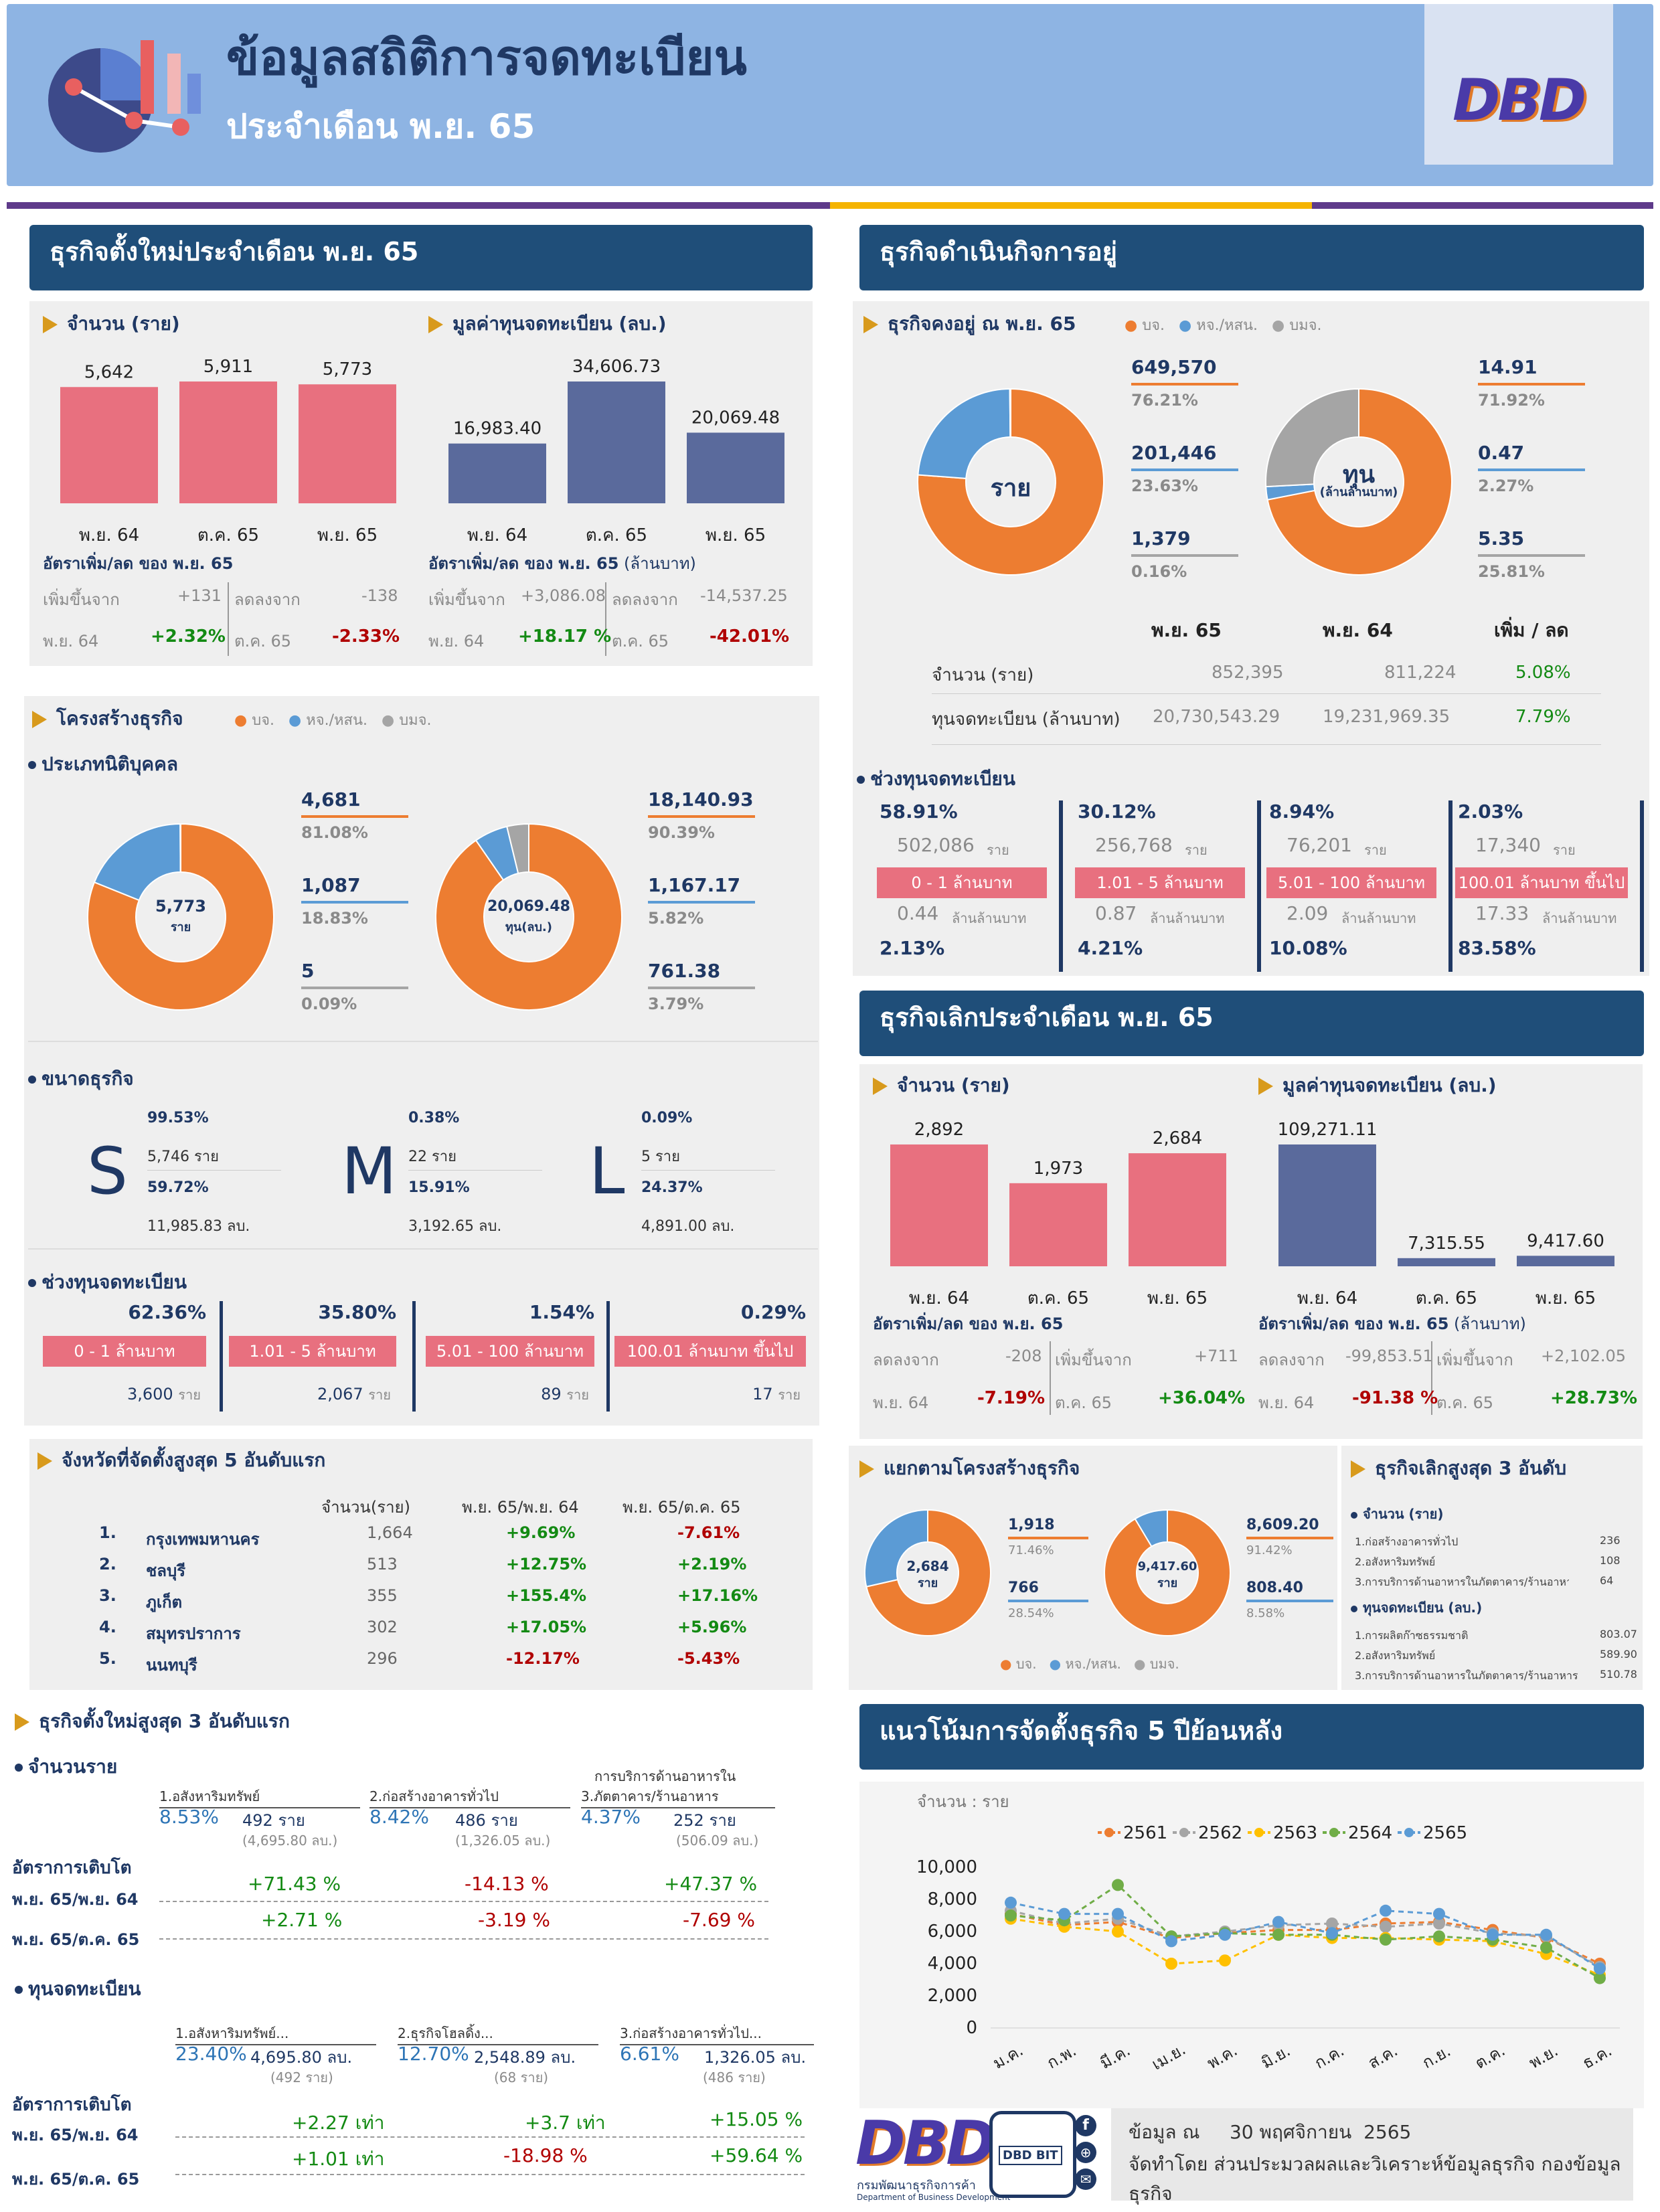  Describe the element at coordinates (382, 1595) in the screenshot. I see `province-count: 355` at that location.